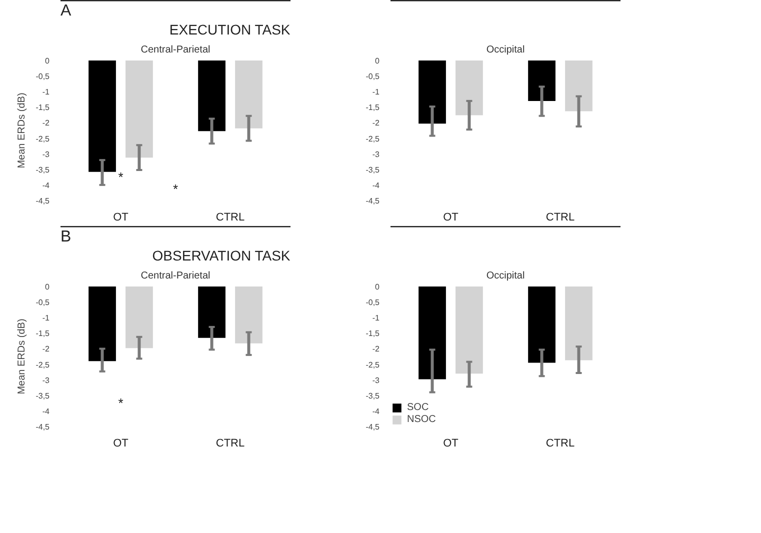  Describe the element at coordinates (418, 407) in the screenshot. I see `legend-label: SOC` at that location.